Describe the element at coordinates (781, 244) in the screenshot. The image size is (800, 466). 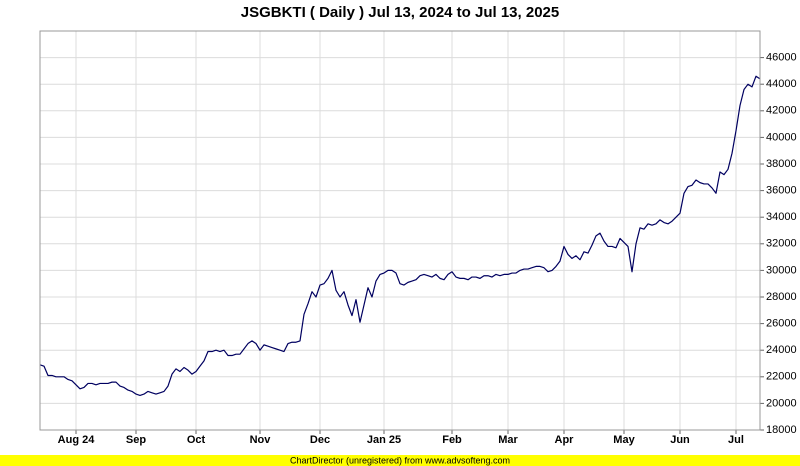
I see `y-tick-label: 32000` at that location.